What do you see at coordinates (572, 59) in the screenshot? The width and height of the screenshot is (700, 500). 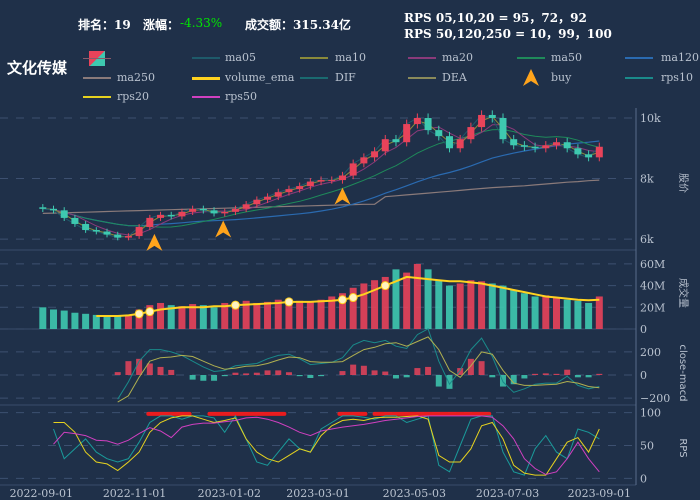 I see `legend-item-ma50: ma50` at bounding box center [572, 59].